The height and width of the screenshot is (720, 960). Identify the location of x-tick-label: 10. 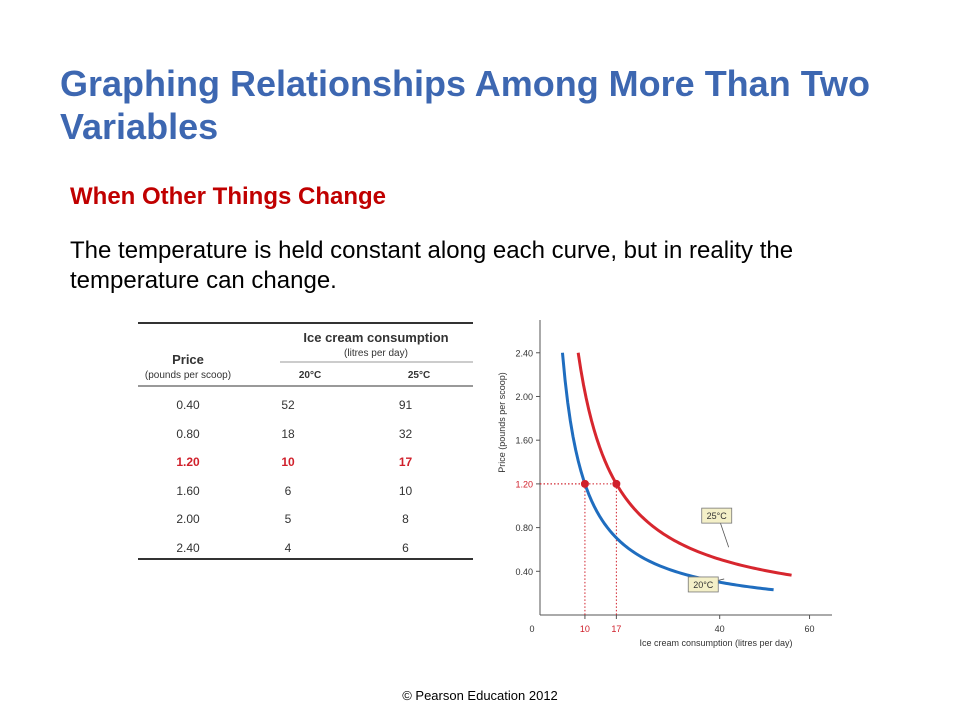
(585, 629).